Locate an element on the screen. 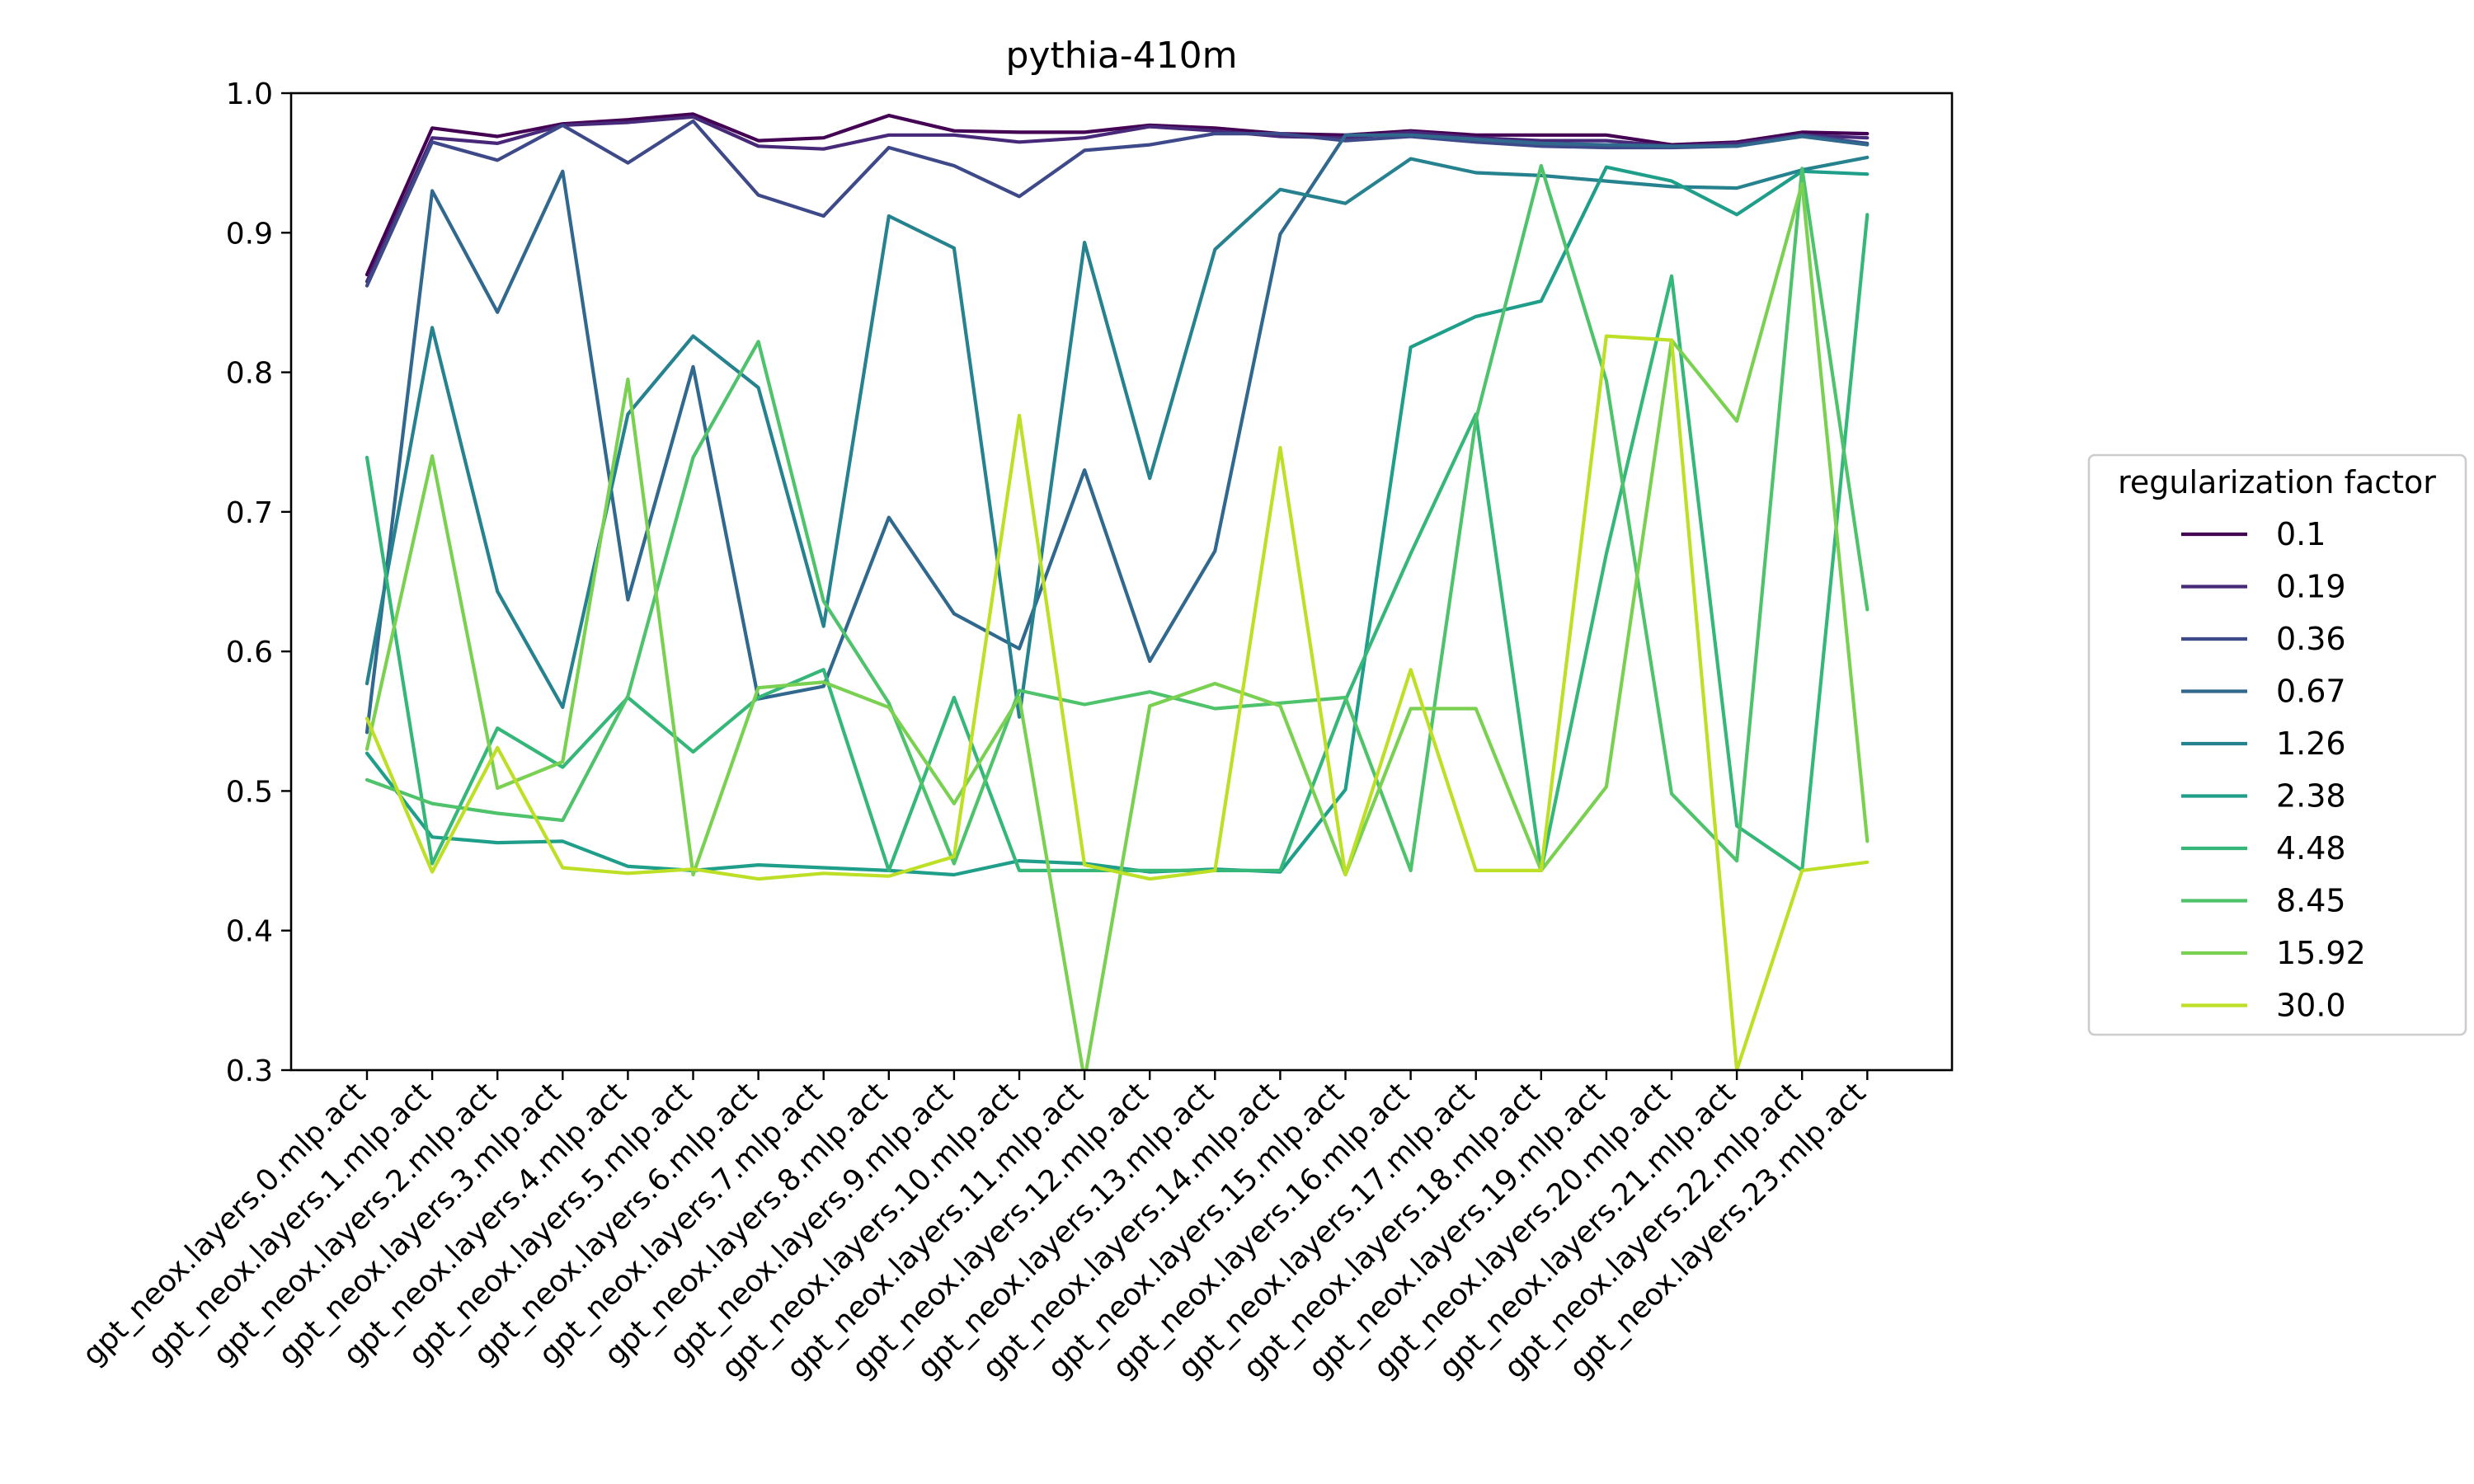  y-tick-label: 0.4 is located at coordinates (249, 932).